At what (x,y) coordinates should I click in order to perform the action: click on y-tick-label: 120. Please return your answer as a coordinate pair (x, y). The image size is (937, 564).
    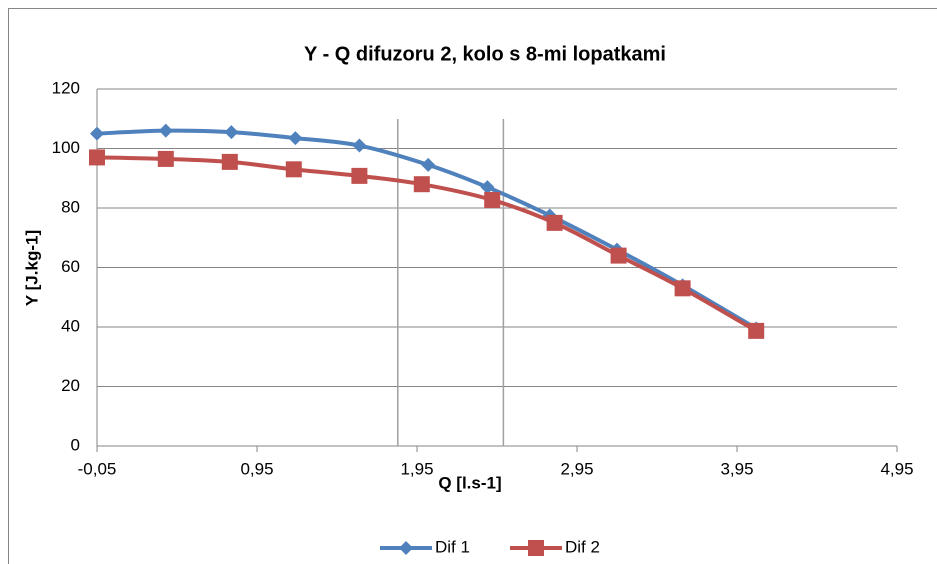
    Looking at the image, I should click on (66, 87).